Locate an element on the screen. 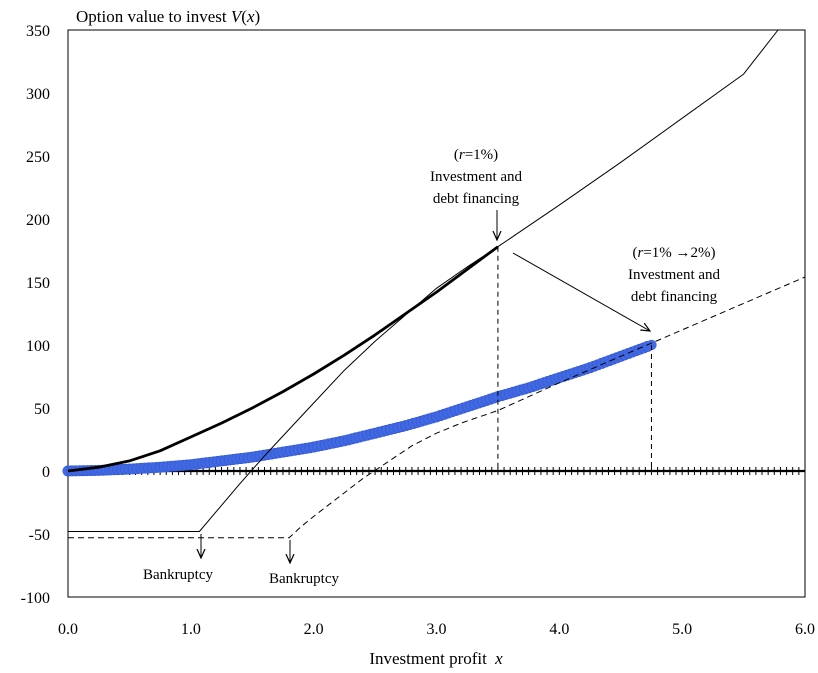 The image size is (818, 673). x-tick-label: 6.0 is located at coordinates (805, 629).